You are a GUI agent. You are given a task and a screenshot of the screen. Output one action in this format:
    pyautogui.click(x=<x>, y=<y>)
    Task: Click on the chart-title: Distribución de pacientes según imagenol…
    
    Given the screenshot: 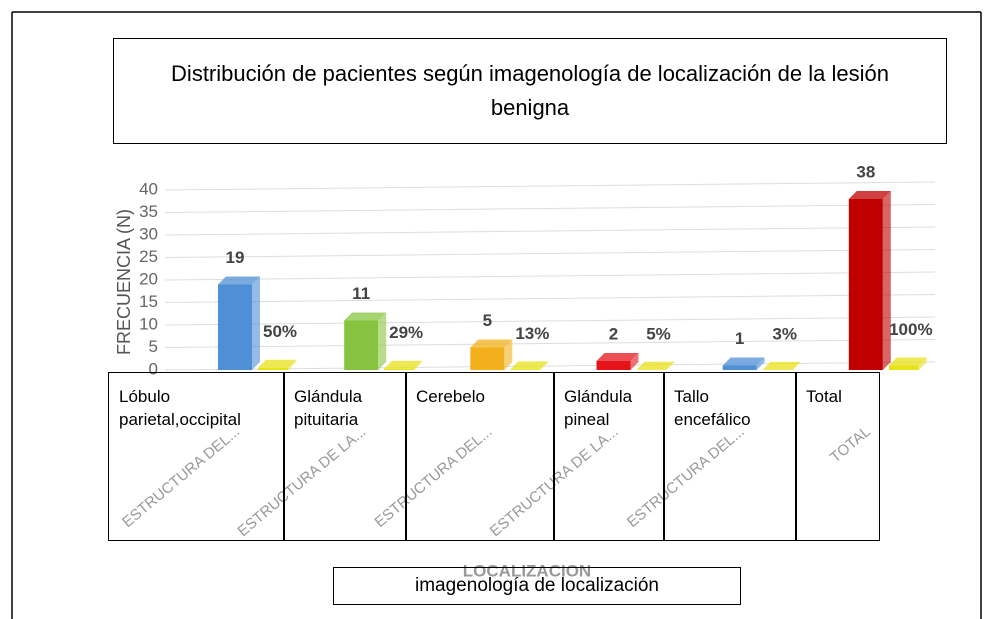 What is the action you would take?
    pyautogui.click(x=530, y=90)
    